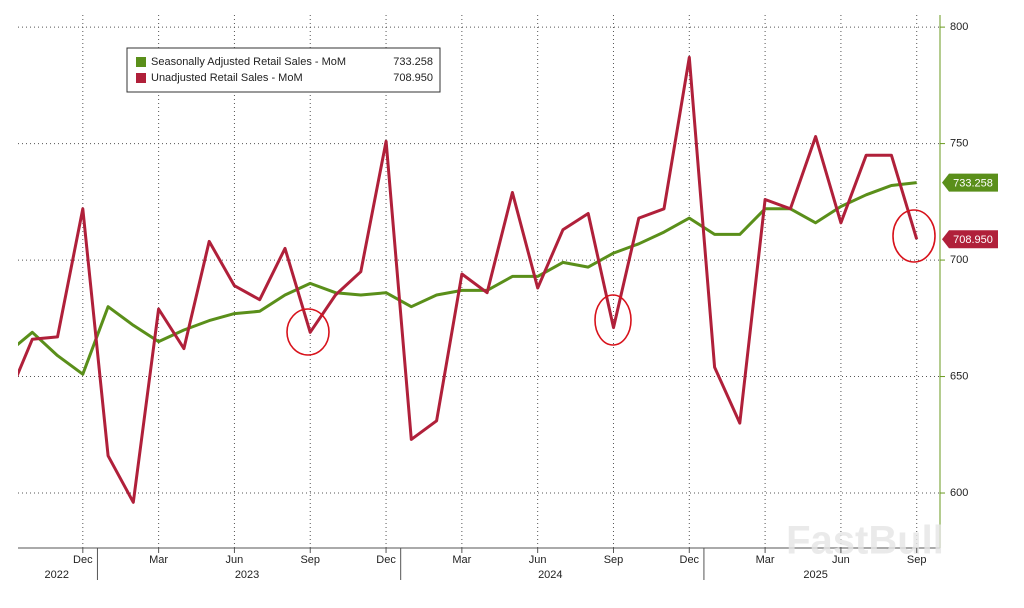  I want to click on legend-label: Seasonally Adjusted Retail Sales - MoM, so click(248, 62).